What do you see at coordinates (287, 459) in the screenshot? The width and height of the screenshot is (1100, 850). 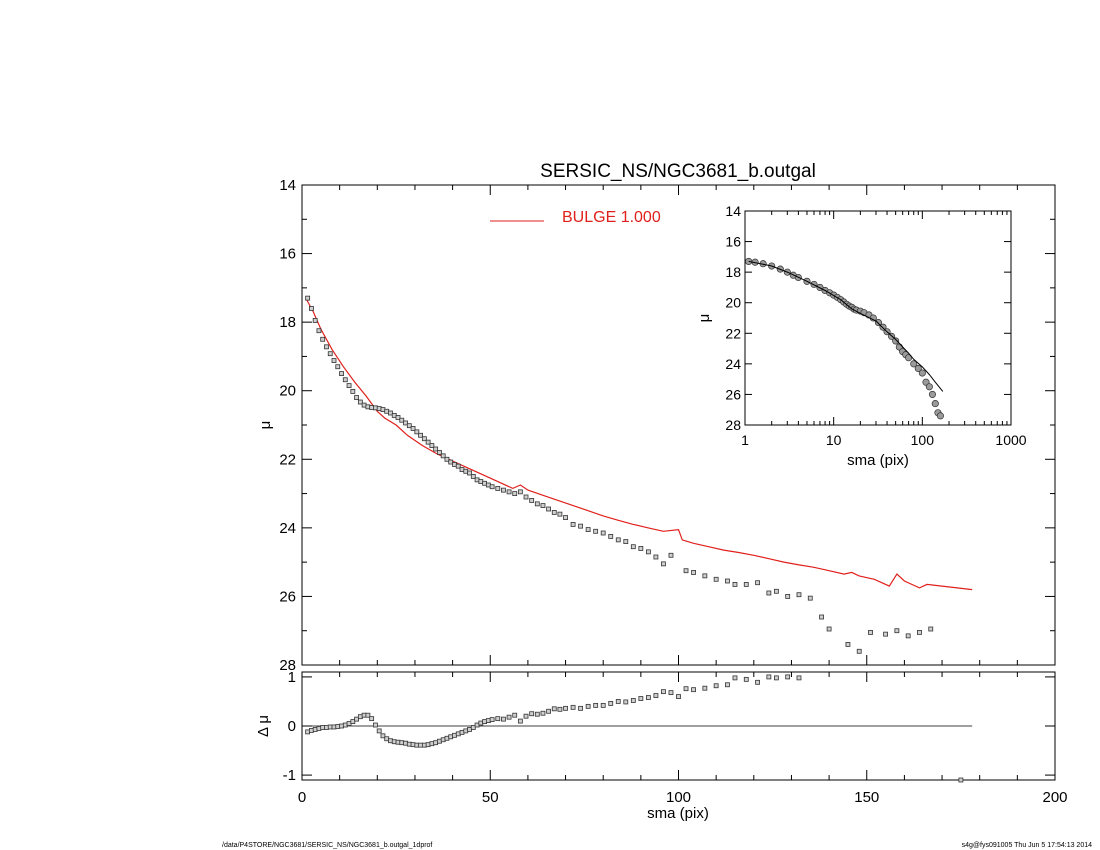 I see `main-y-tick-label: 22` at bounding box center [287, 459].